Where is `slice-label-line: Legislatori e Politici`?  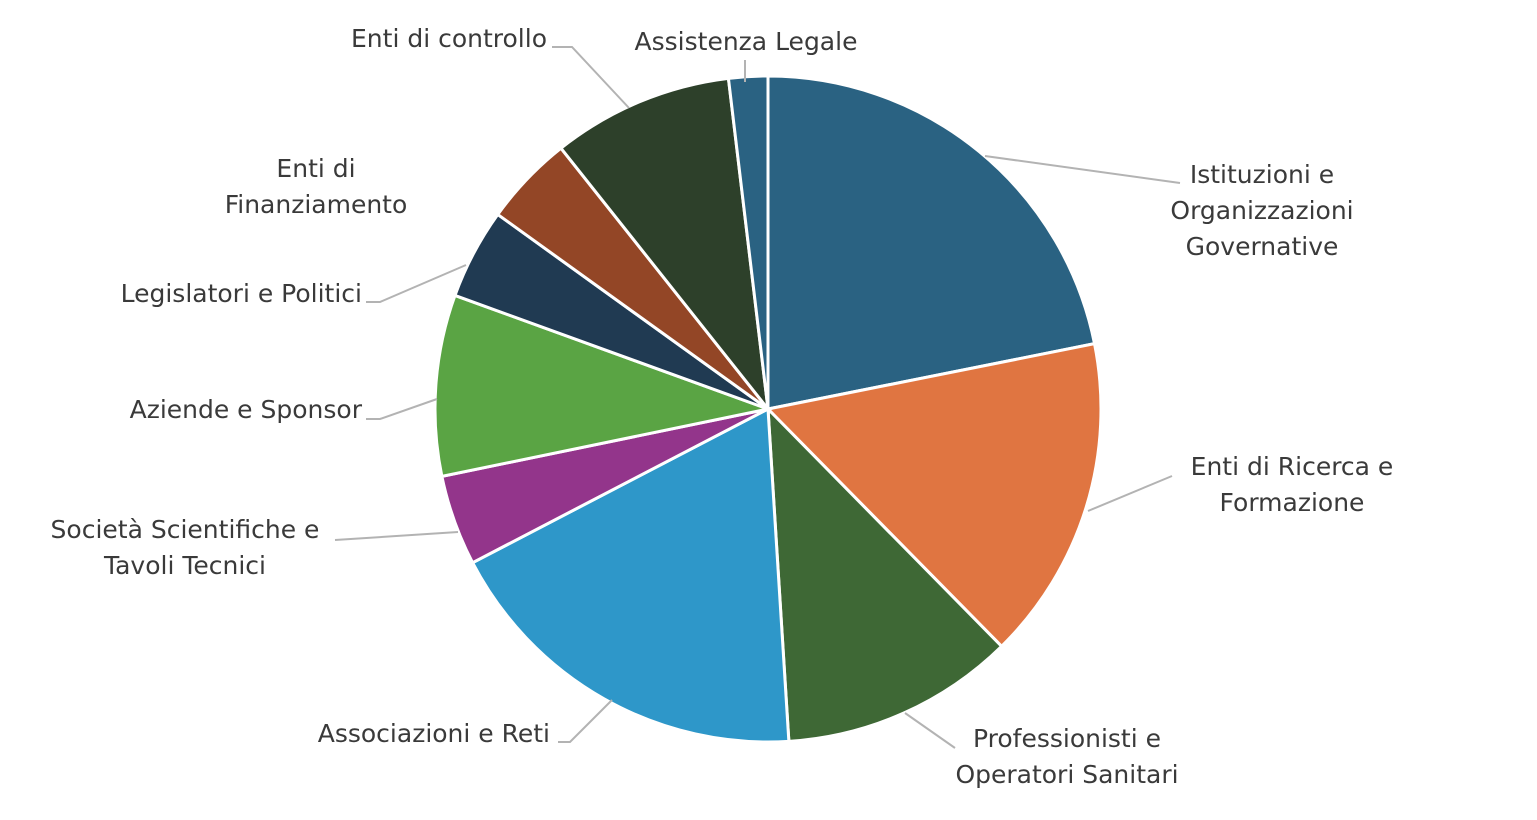 slice-label-line: Legislatori e Politici is located at coordinates (241, 293).